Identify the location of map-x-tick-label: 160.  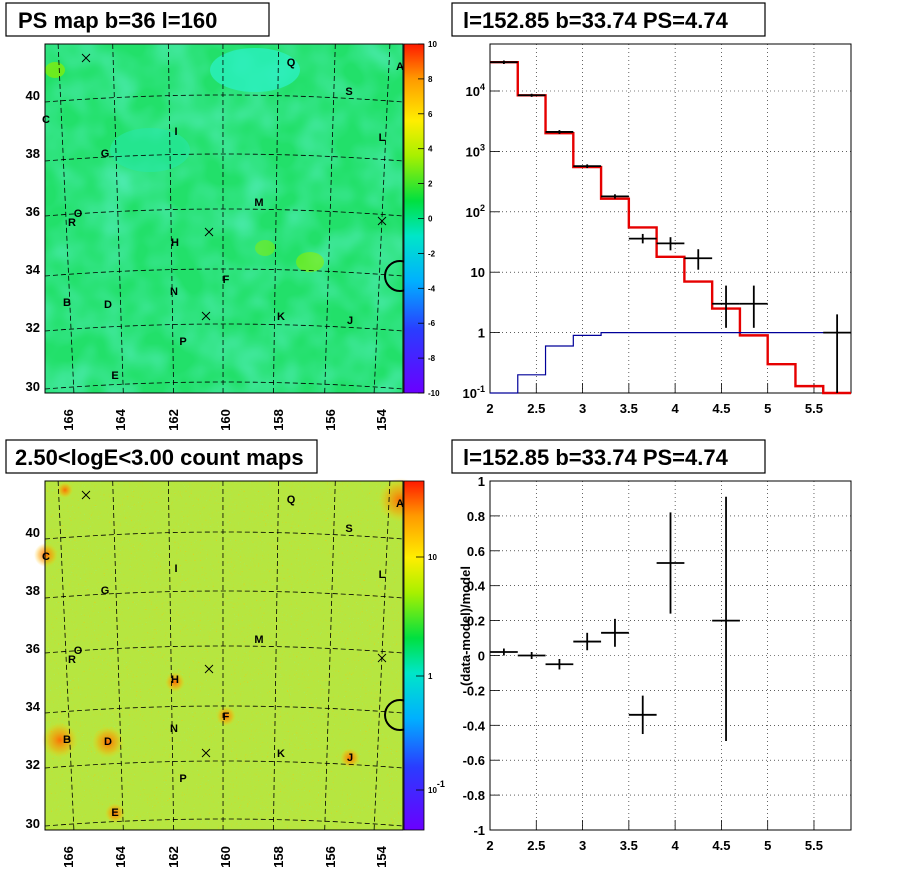
(225, 857).